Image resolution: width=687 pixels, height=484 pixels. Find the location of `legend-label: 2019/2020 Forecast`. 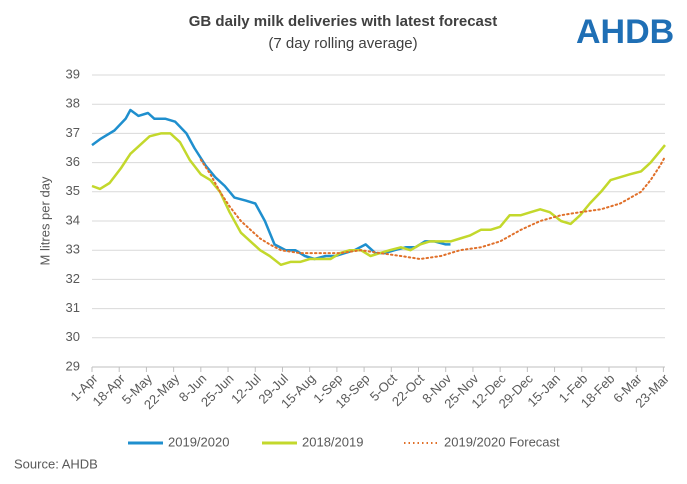

legend-label: 2019/2020 Forecast is located at coordinates (502, 441).